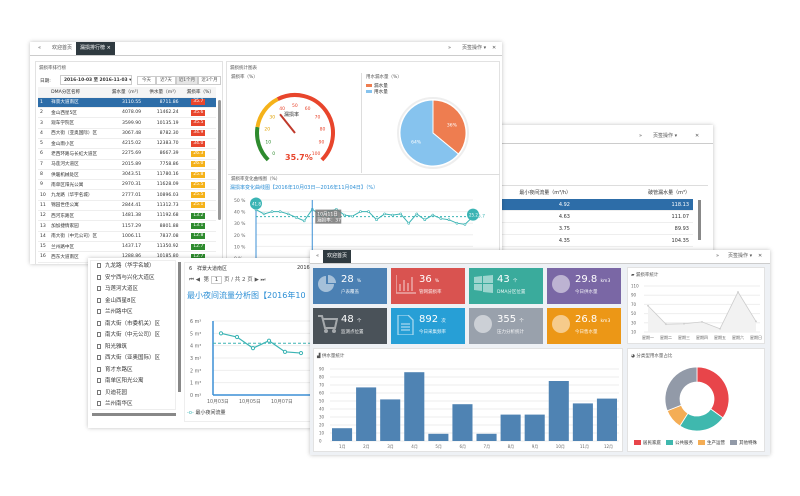 The image size is (800, 496). Describe the element at coordinates (697, 399) in the screenshot. I see `usage-donut-chart` at that location.